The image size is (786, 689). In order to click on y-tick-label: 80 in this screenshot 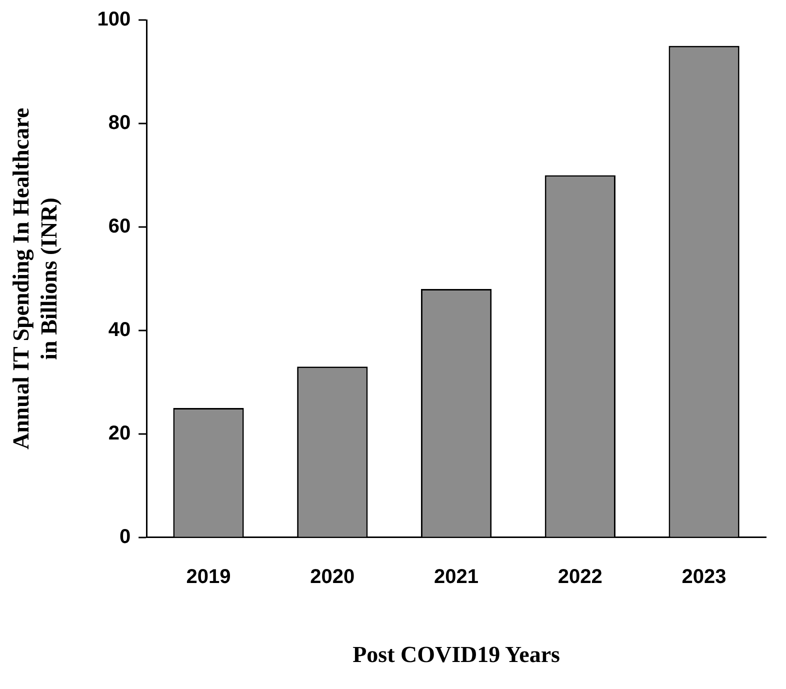, I will do `click(119, 123)`.